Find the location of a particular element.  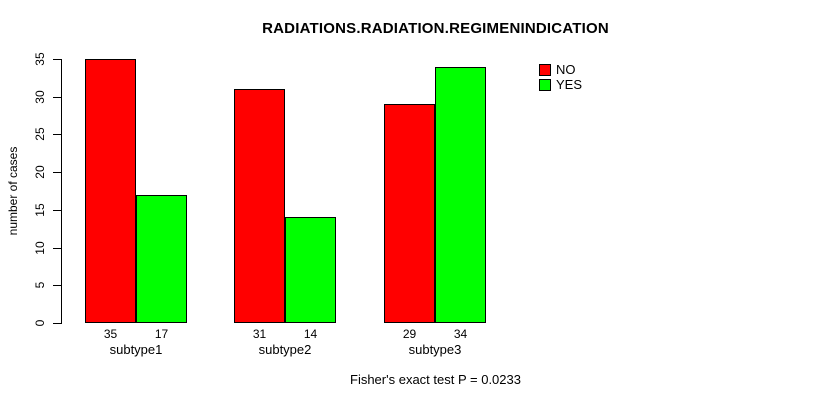

y-tick-label: 15 is located at coordinates (40, 210).